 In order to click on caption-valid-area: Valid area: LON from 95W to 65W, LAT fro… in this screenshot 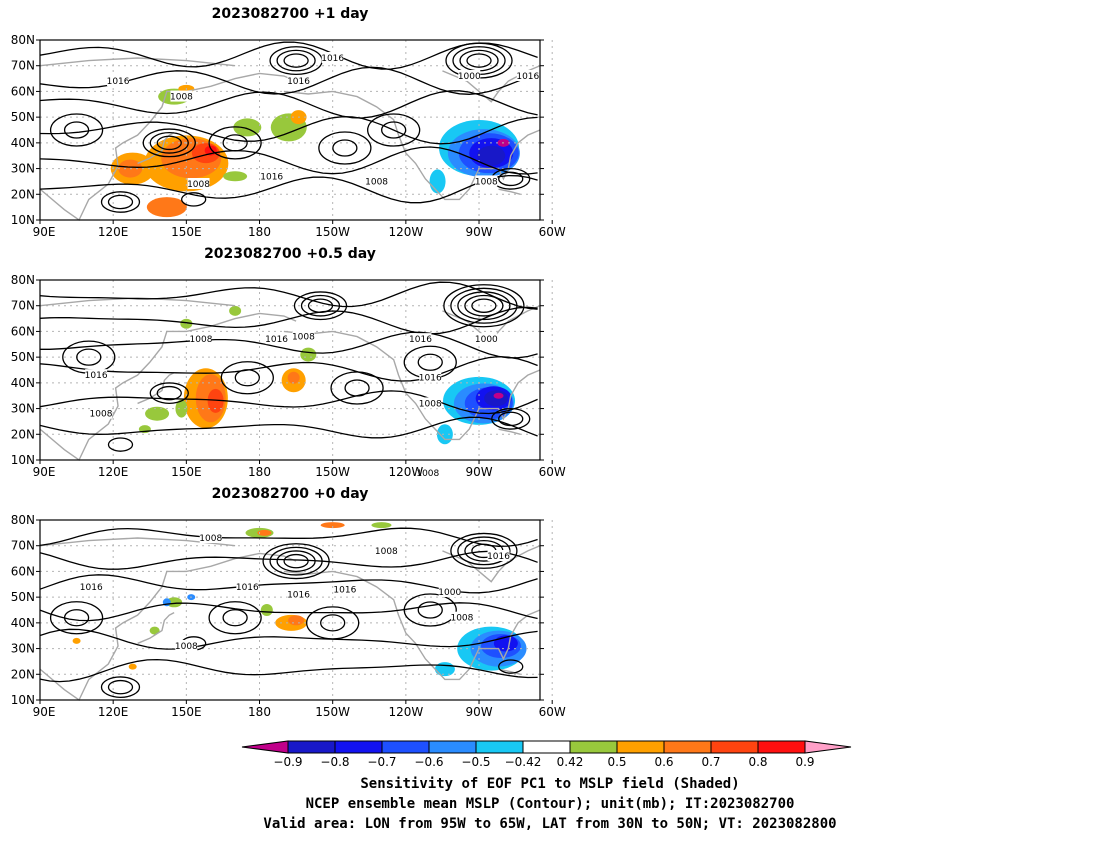, I will do `click(550, 824)`.